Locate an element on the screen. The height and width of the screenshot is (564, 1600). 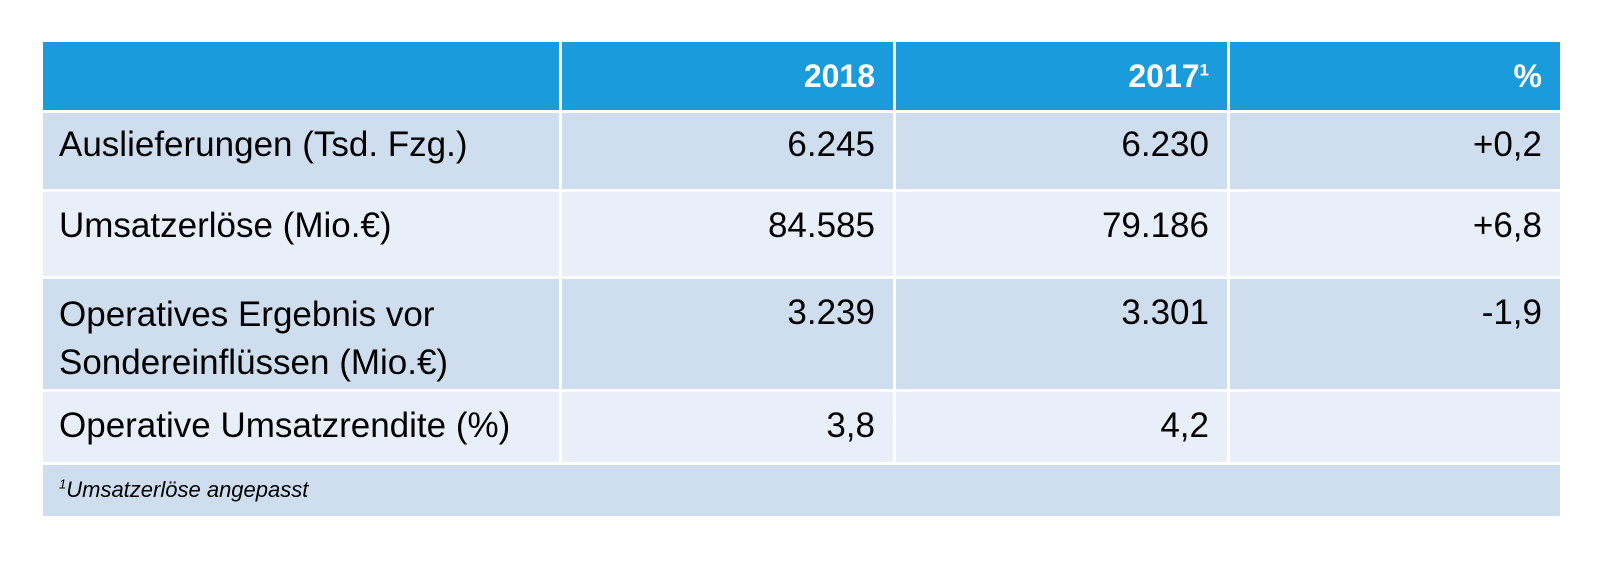
header-cell-2017: 20171 is located at coordinates (1061, 76).